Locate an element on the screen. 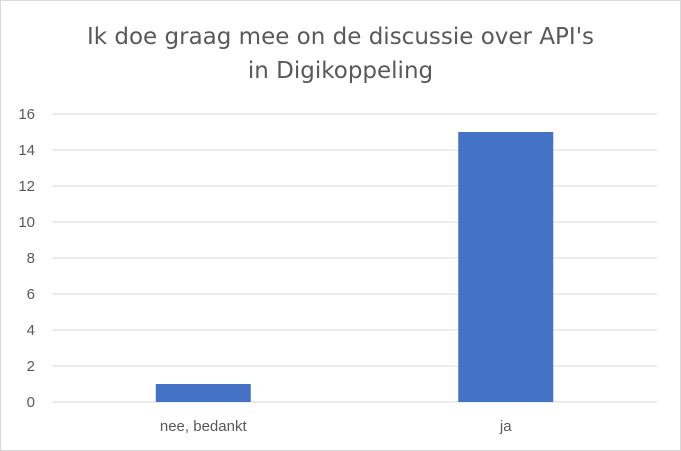 This screenshot has width=681, height=451. y-tick-label: 16 is located at coordinates (26, 114).